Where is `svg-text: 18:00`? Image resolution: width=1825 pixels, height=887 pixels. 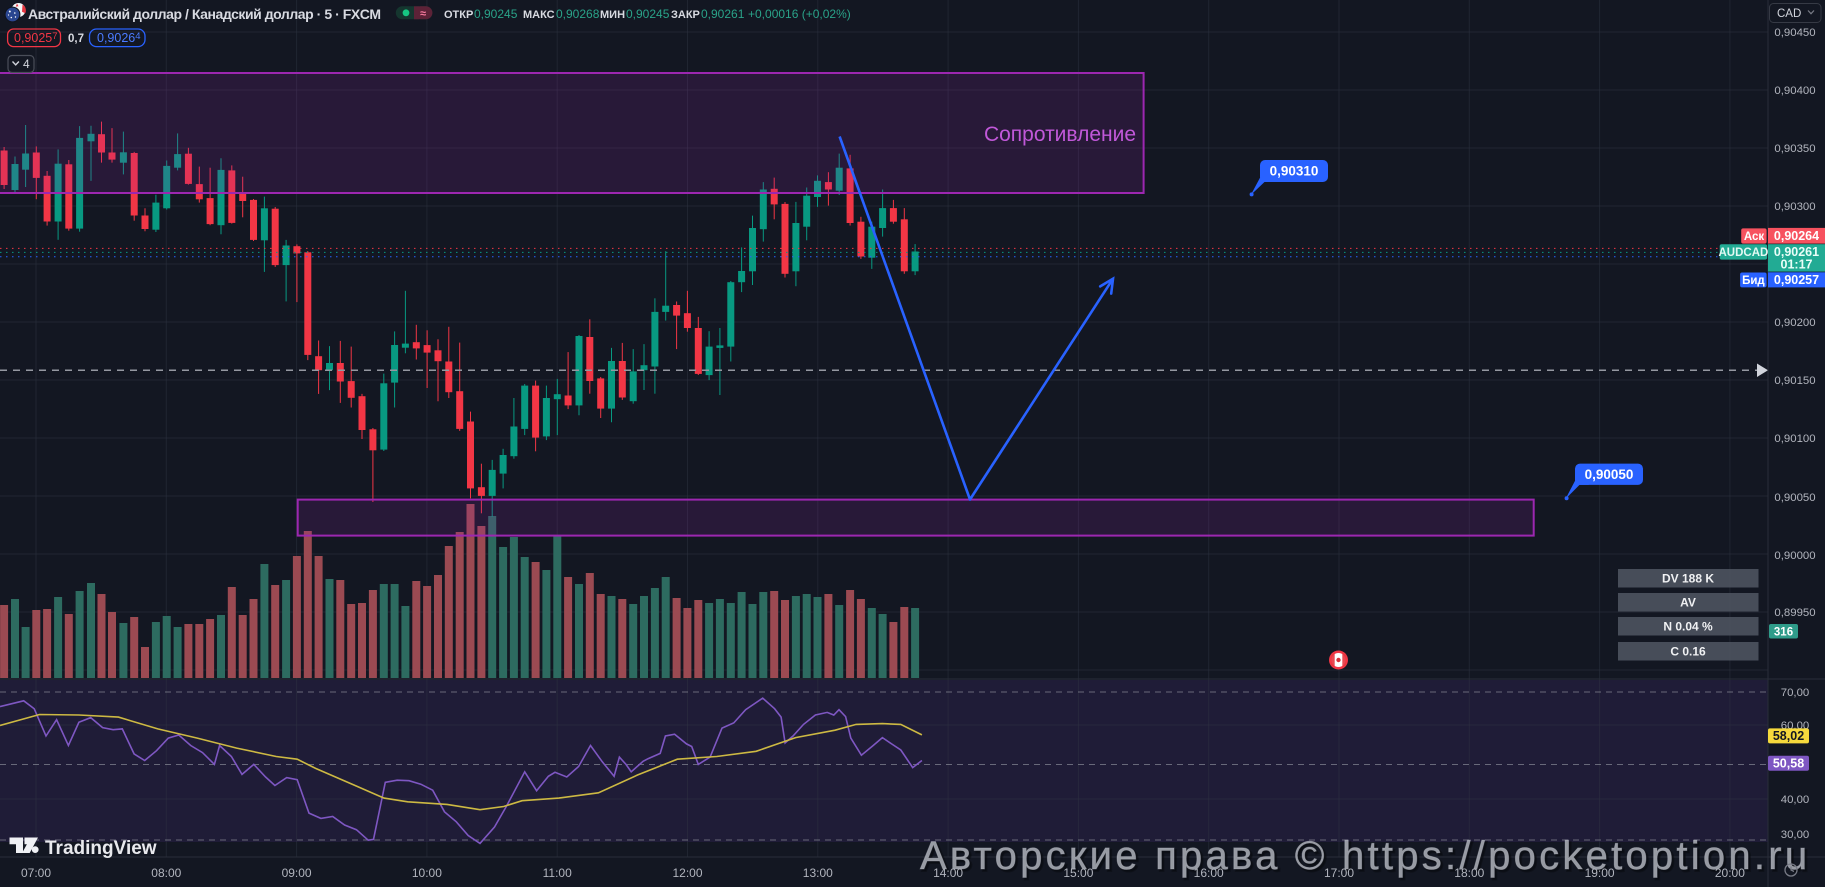
svg-text: 18:00 is located at coordinates (1469, 873).